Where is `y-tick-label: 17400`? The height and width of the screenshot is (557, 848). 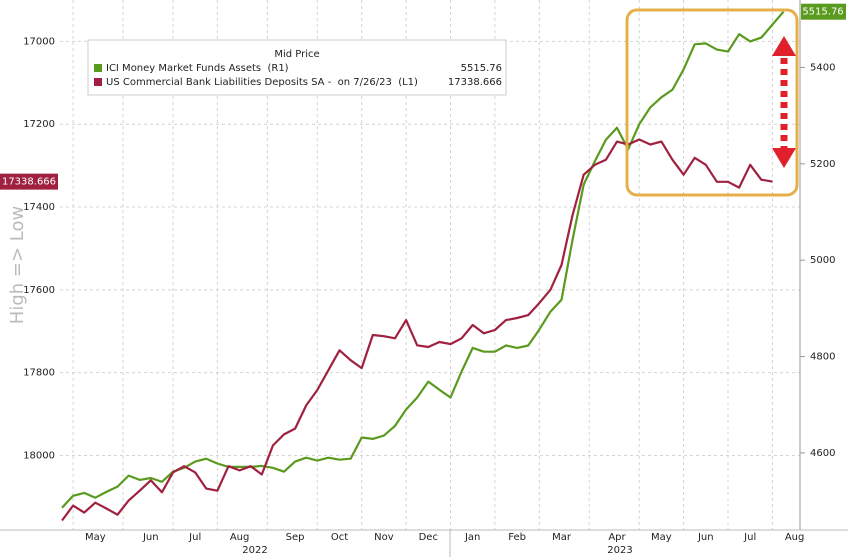
y-tick-label: 17400 is located at coordinates (39, 207).